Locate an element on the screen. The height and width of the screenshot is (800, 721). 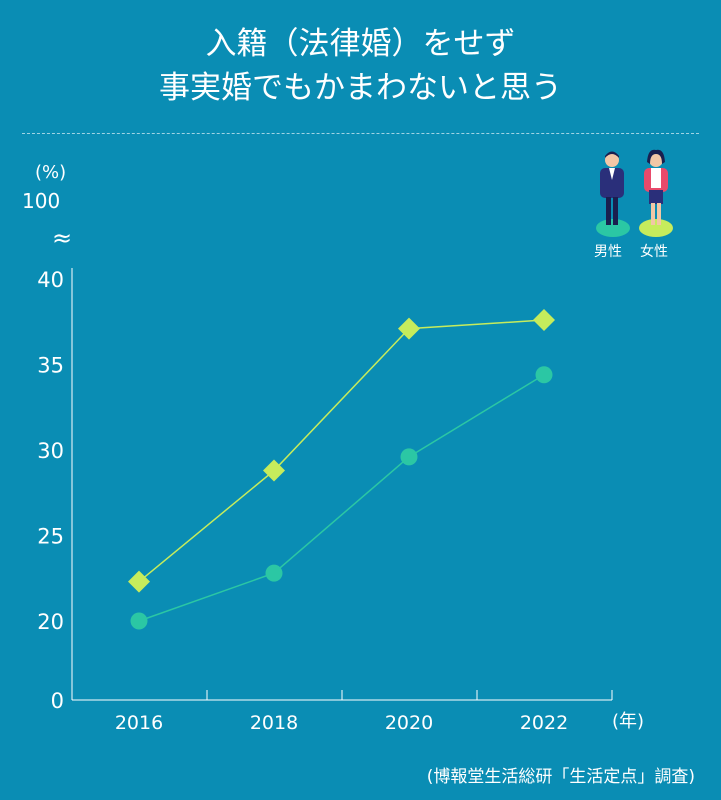
legend-label-female: 女性 is located at coordinates (654, 252).